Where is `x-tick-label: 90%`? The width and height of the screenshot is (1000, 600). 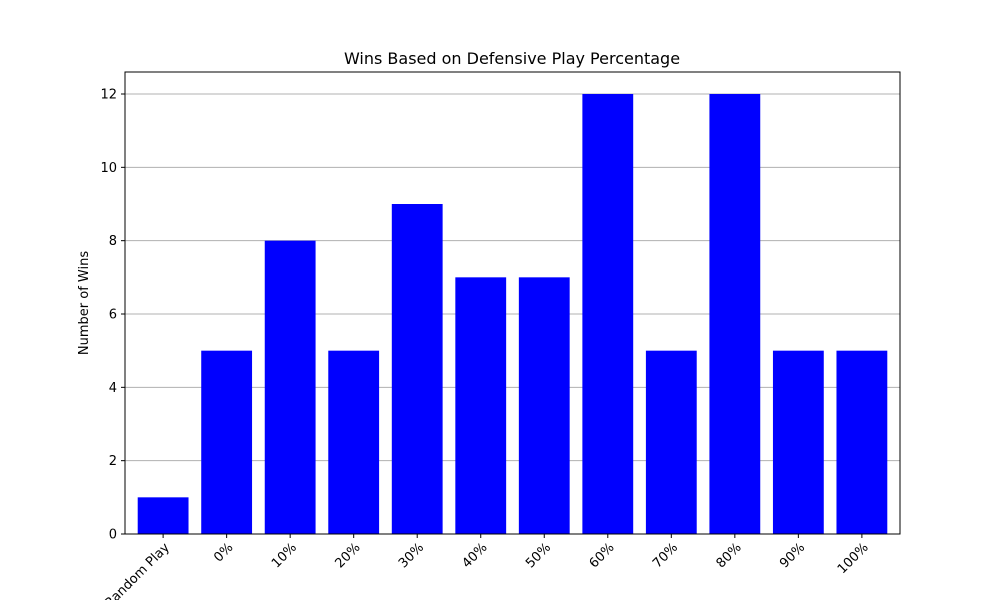 x-tick-label: 90% is located at coordinates (792, 555).